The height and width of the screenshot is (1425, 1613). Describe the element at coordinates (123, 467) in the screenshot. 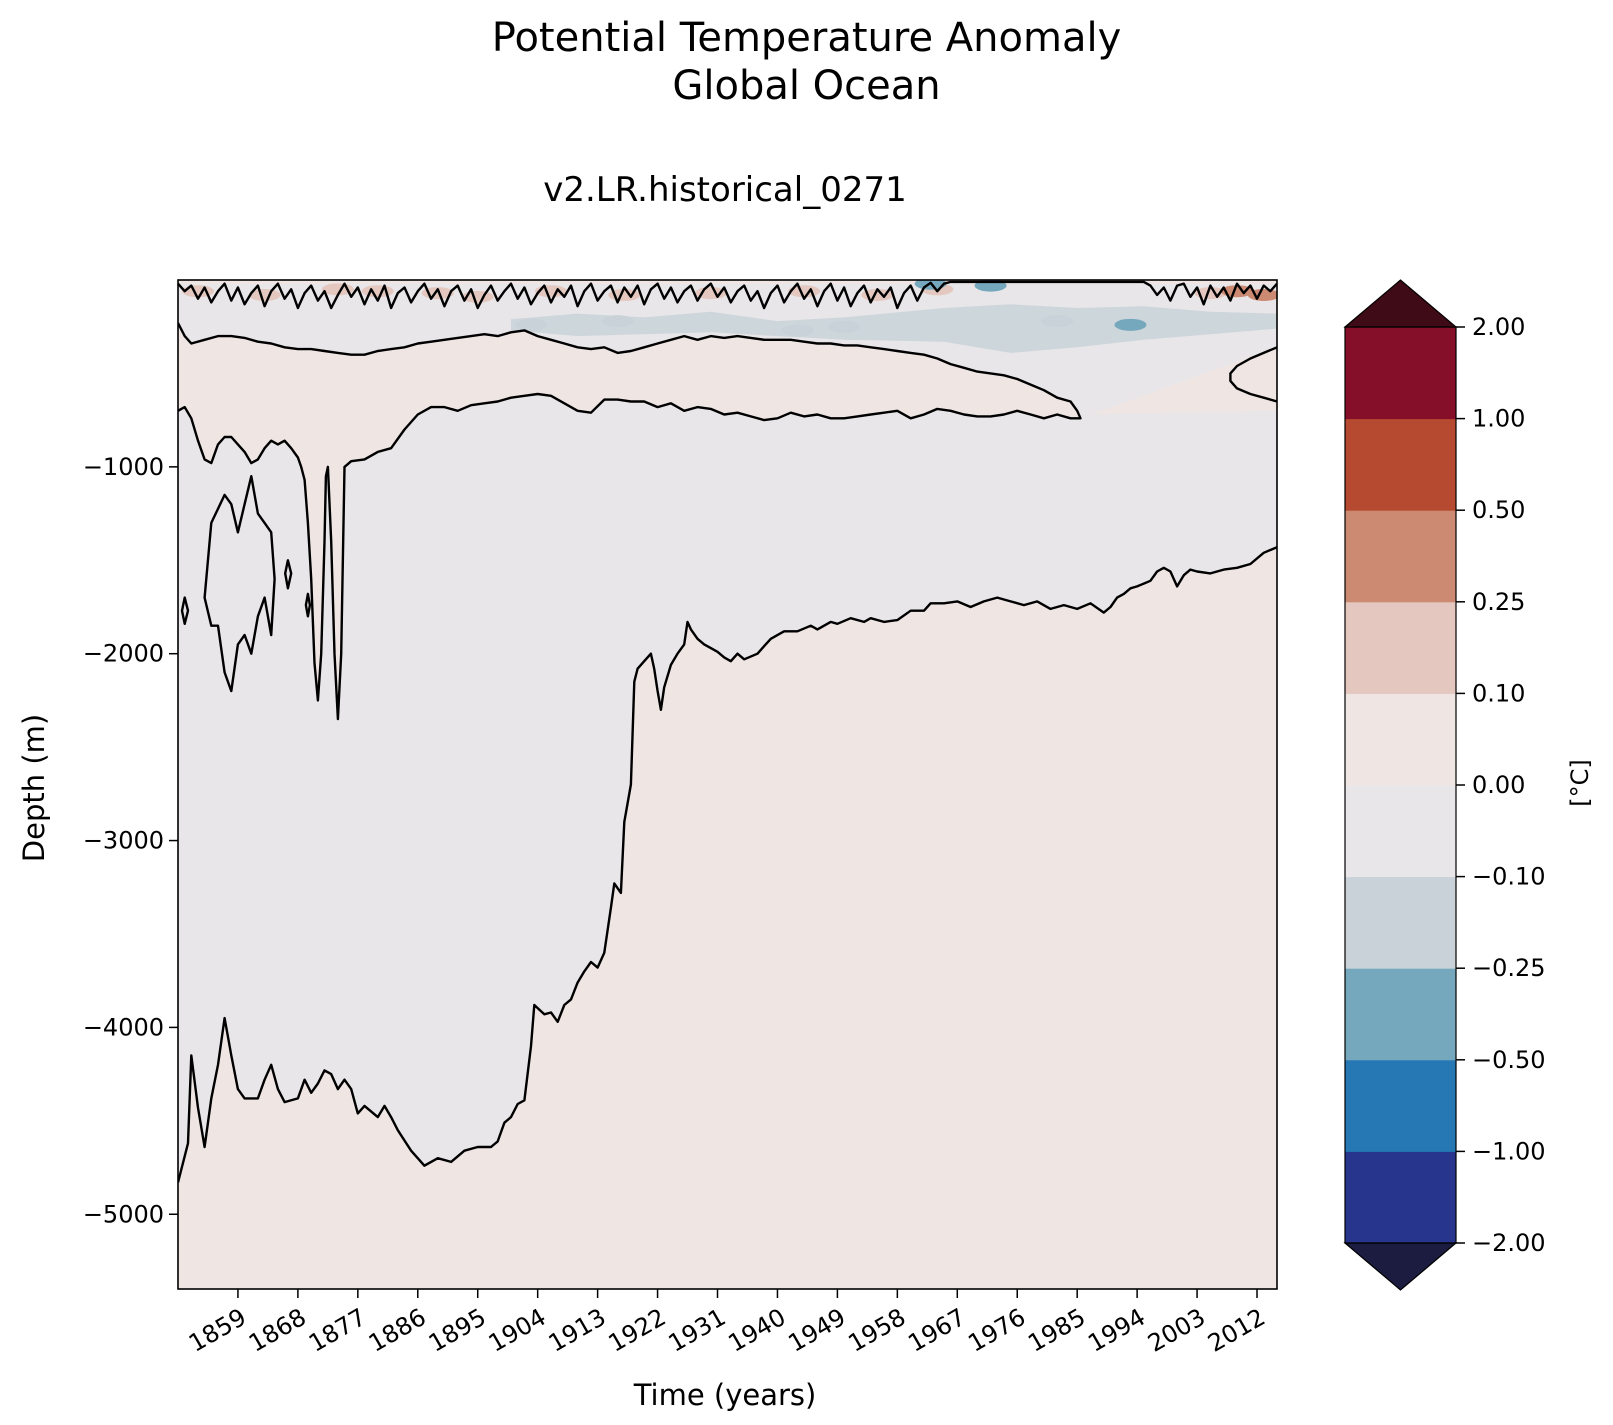

I see `y-tick-label--1000: −1000` at that location.